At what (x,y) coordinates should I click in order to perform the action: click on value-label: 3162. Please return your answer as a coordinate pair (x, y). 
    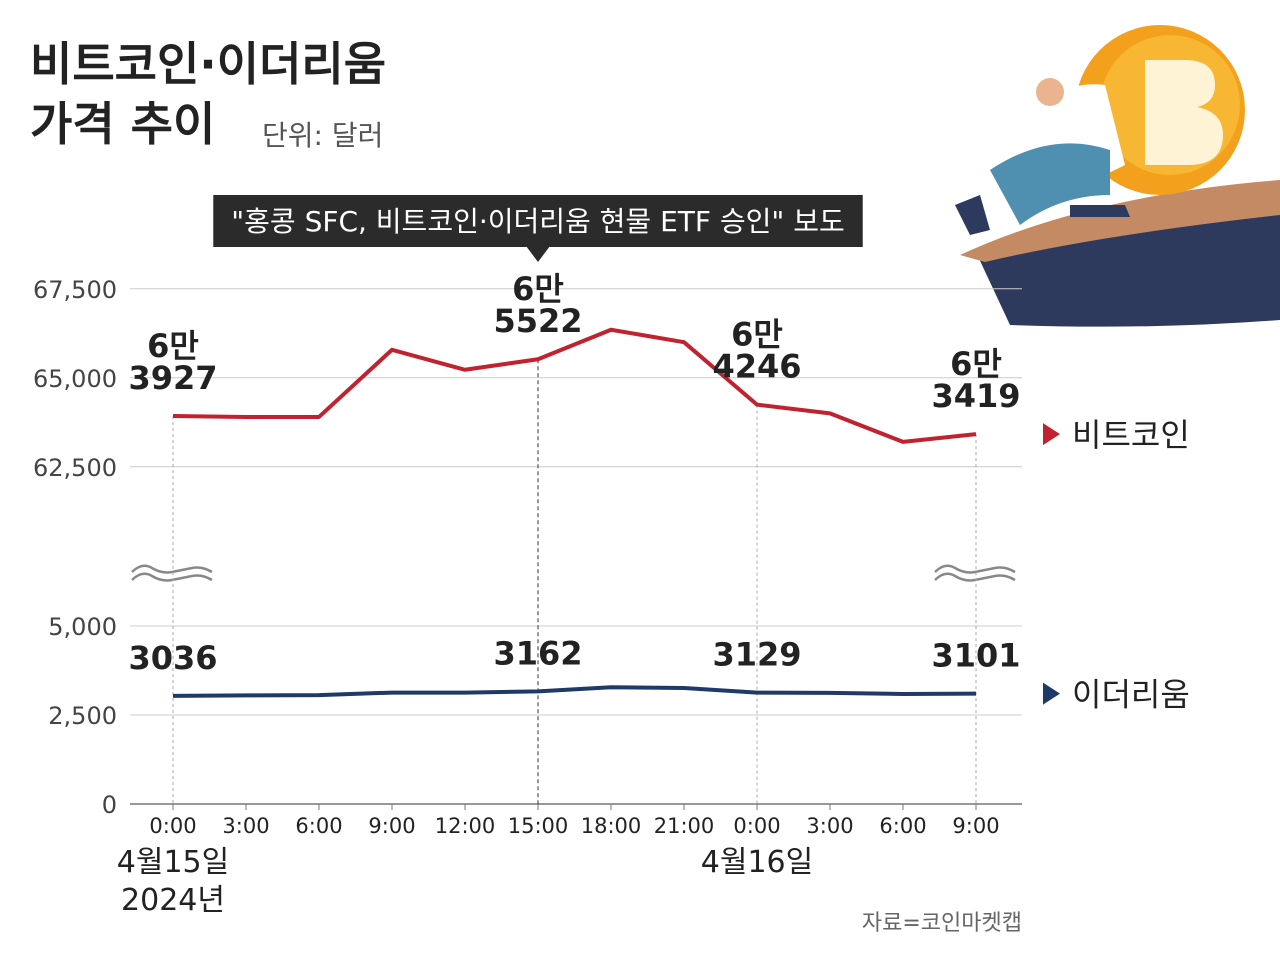
    Looking at the image, I should click on (537, 653).